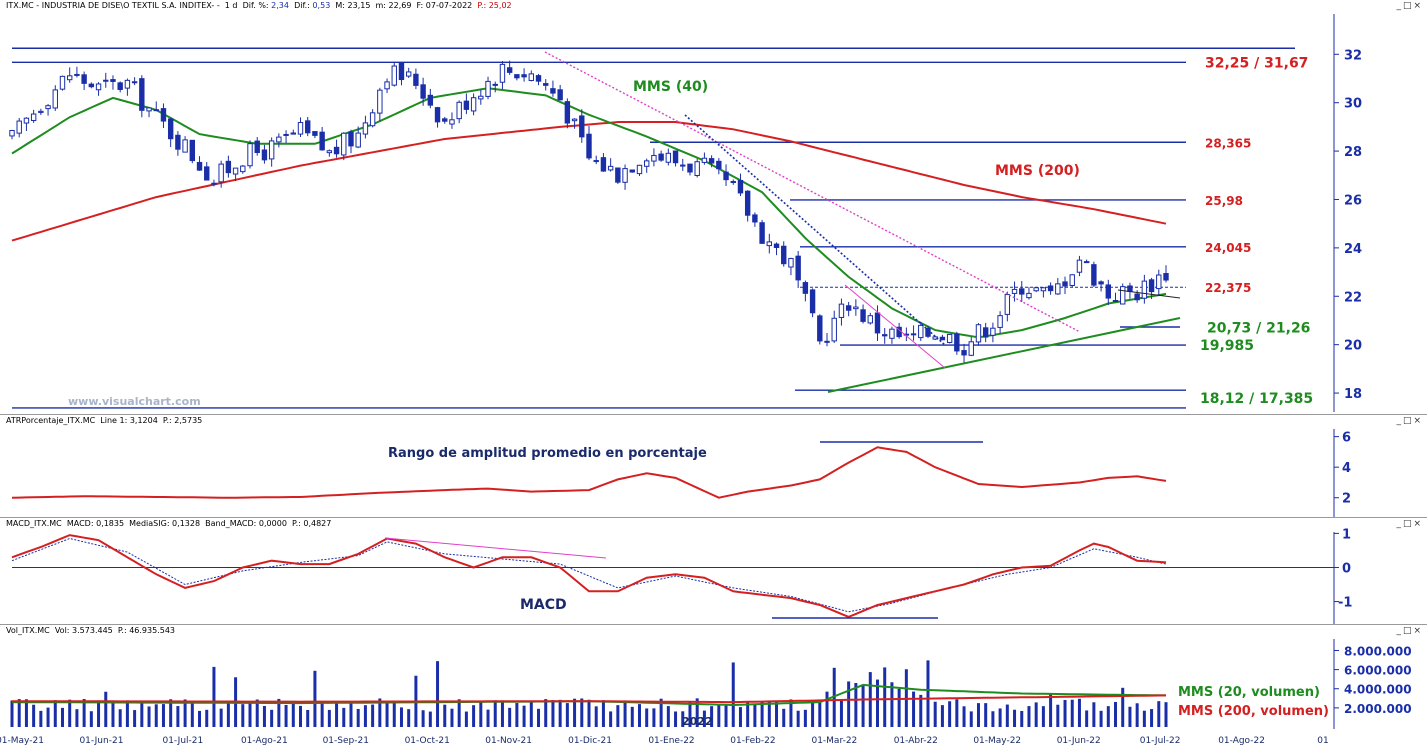  Describe the element at coordinates (264, 741) in the screenshot. I see `x-tick-label: 01-Ago-21` at that location.